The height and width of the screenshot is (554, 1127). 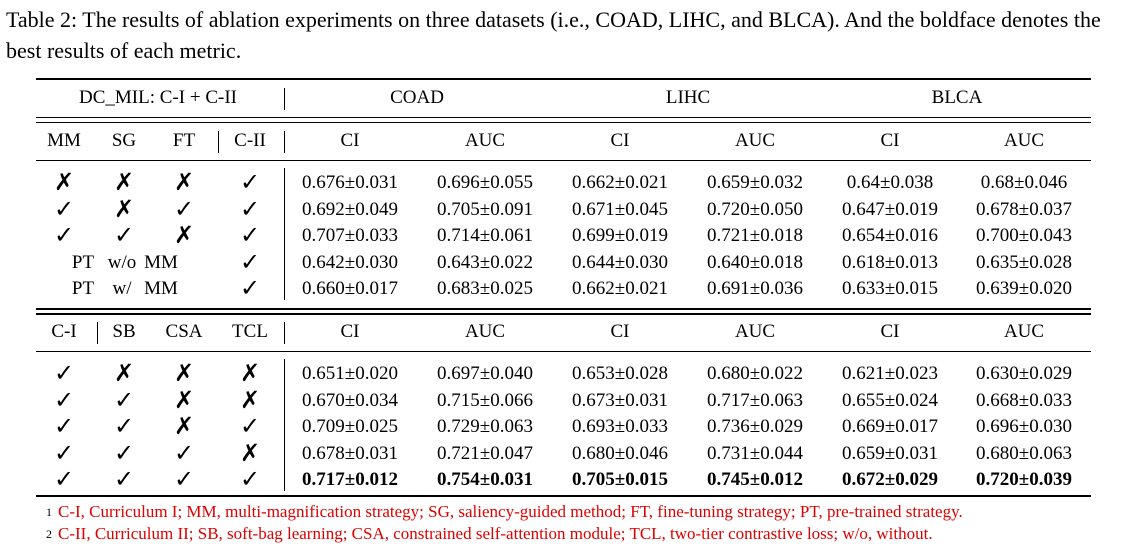 I want to click on table-cell: 0.660±0.017, so click(x=350, y=288).